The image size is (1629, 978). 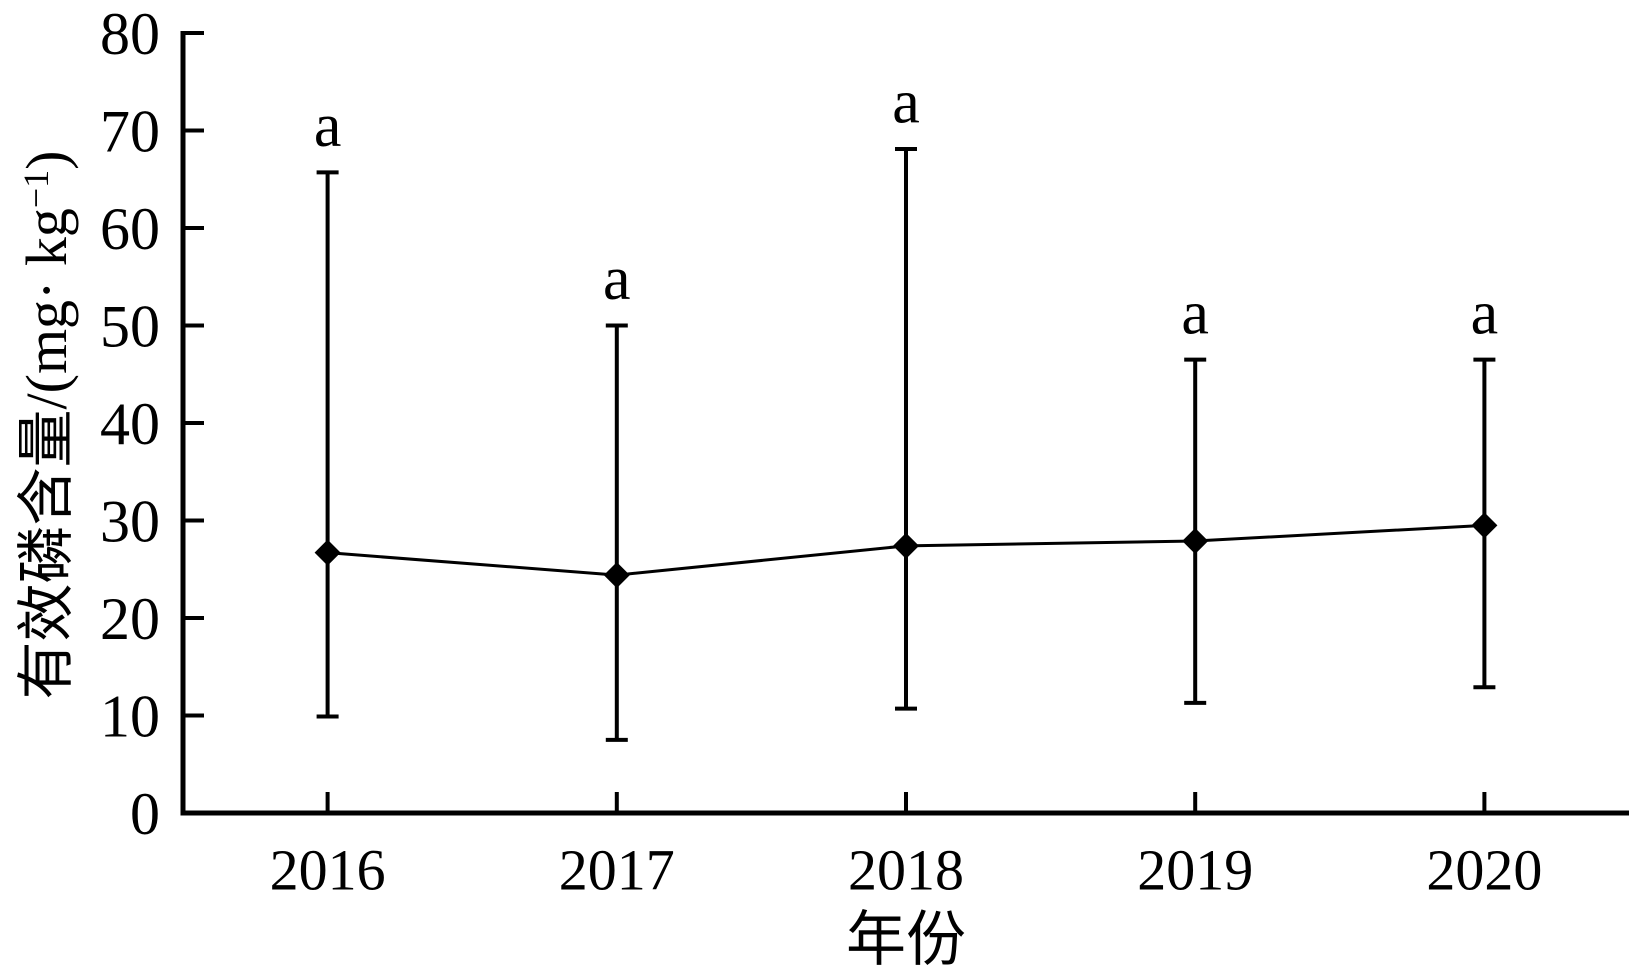 What do you see at coordinates (46, 454) in the screenshot?
I see `y-axis-title-text: 有效磷含量/(mg· kg` at bounding box center [46, 454].